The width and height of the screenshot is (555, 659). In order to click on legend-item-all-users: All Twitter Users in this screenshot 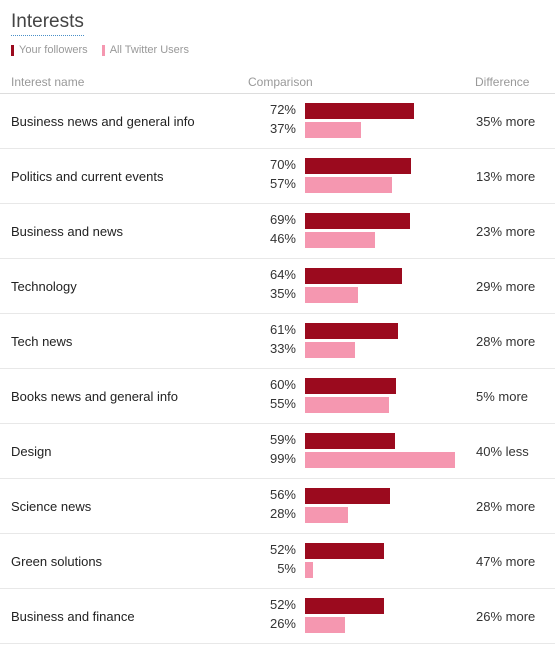, I will do `click(145, 50)`.